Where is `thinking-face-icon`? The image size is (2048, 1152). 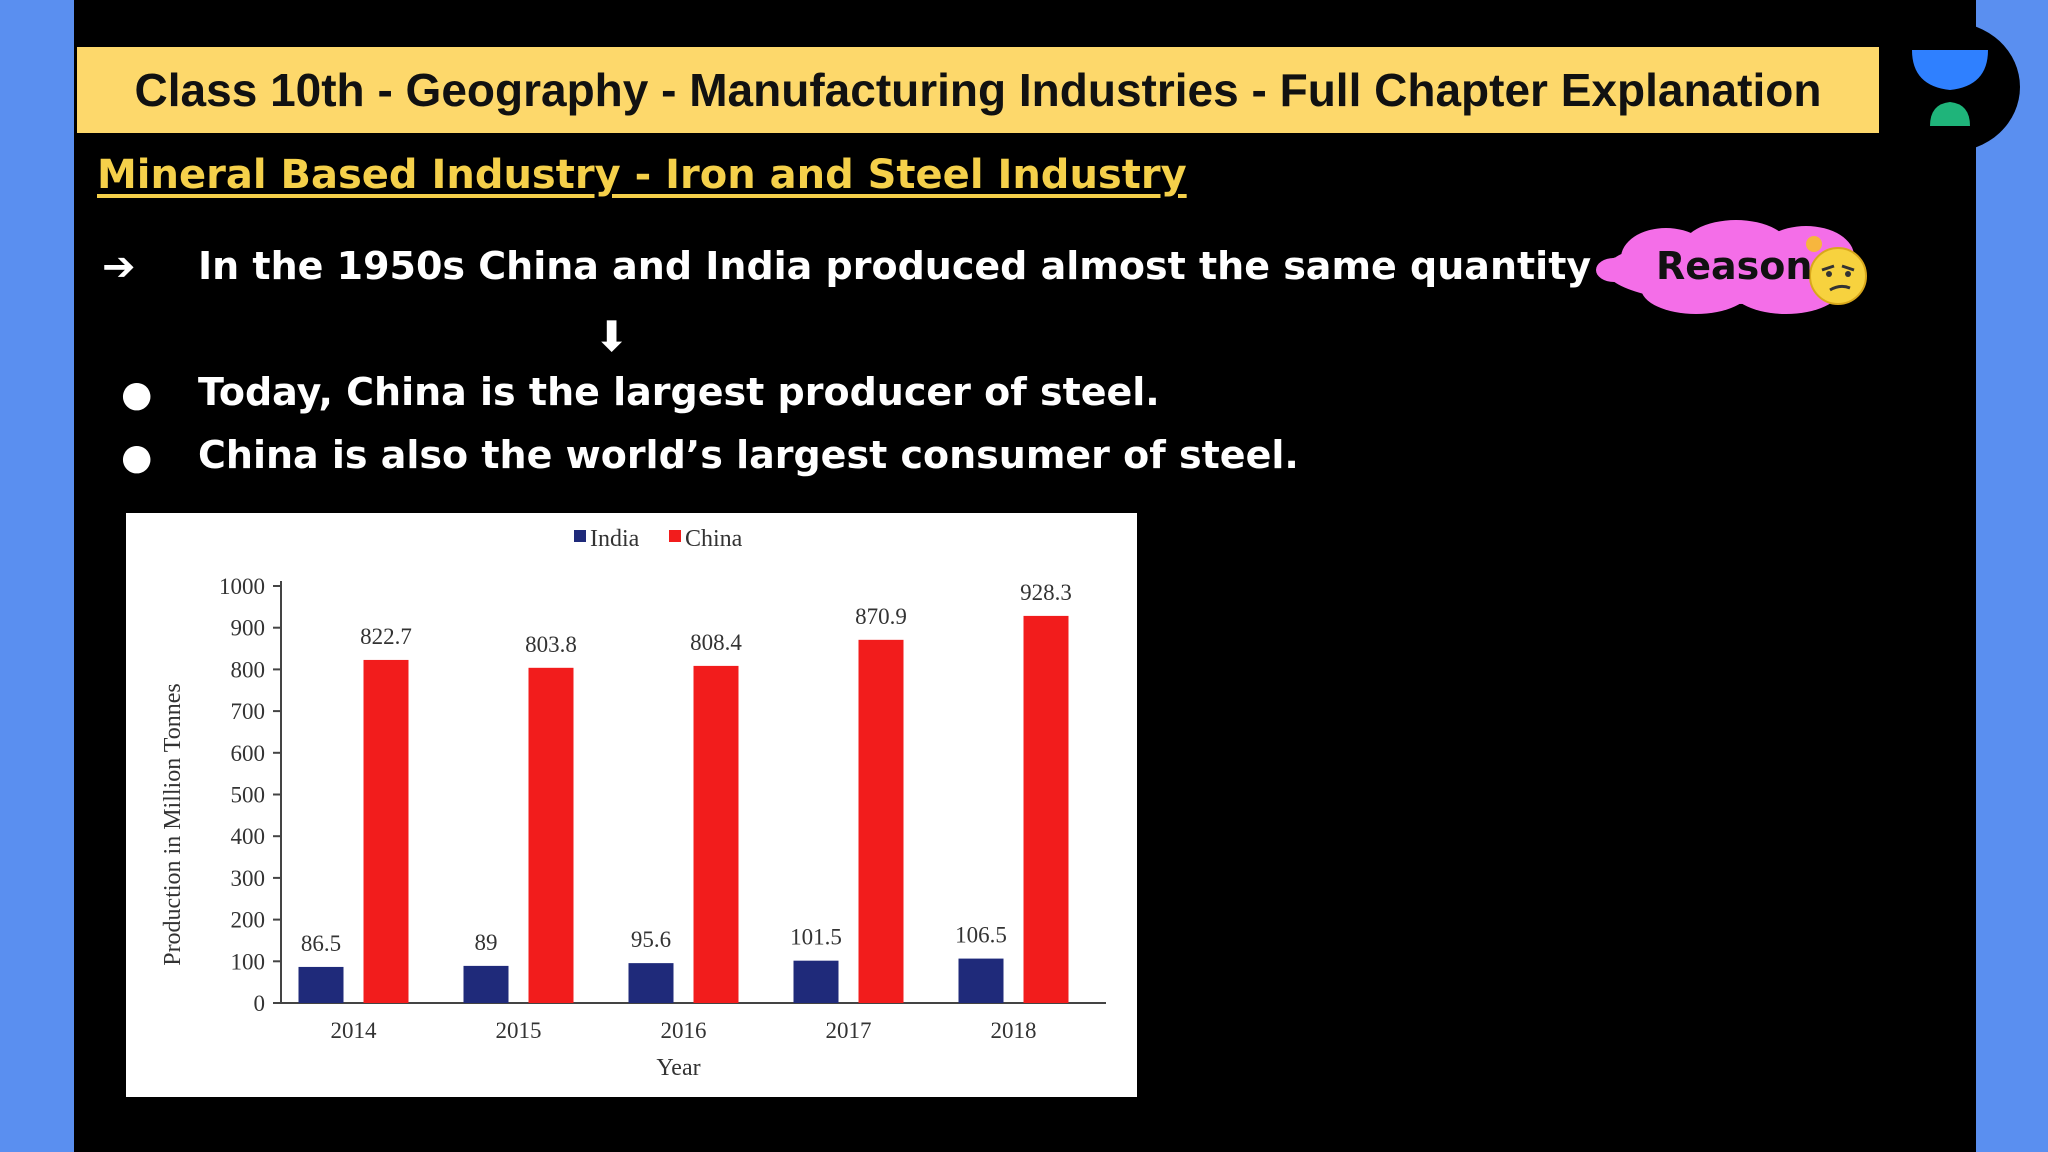 thinking-face-icon is located at coordinates (1836, 270).